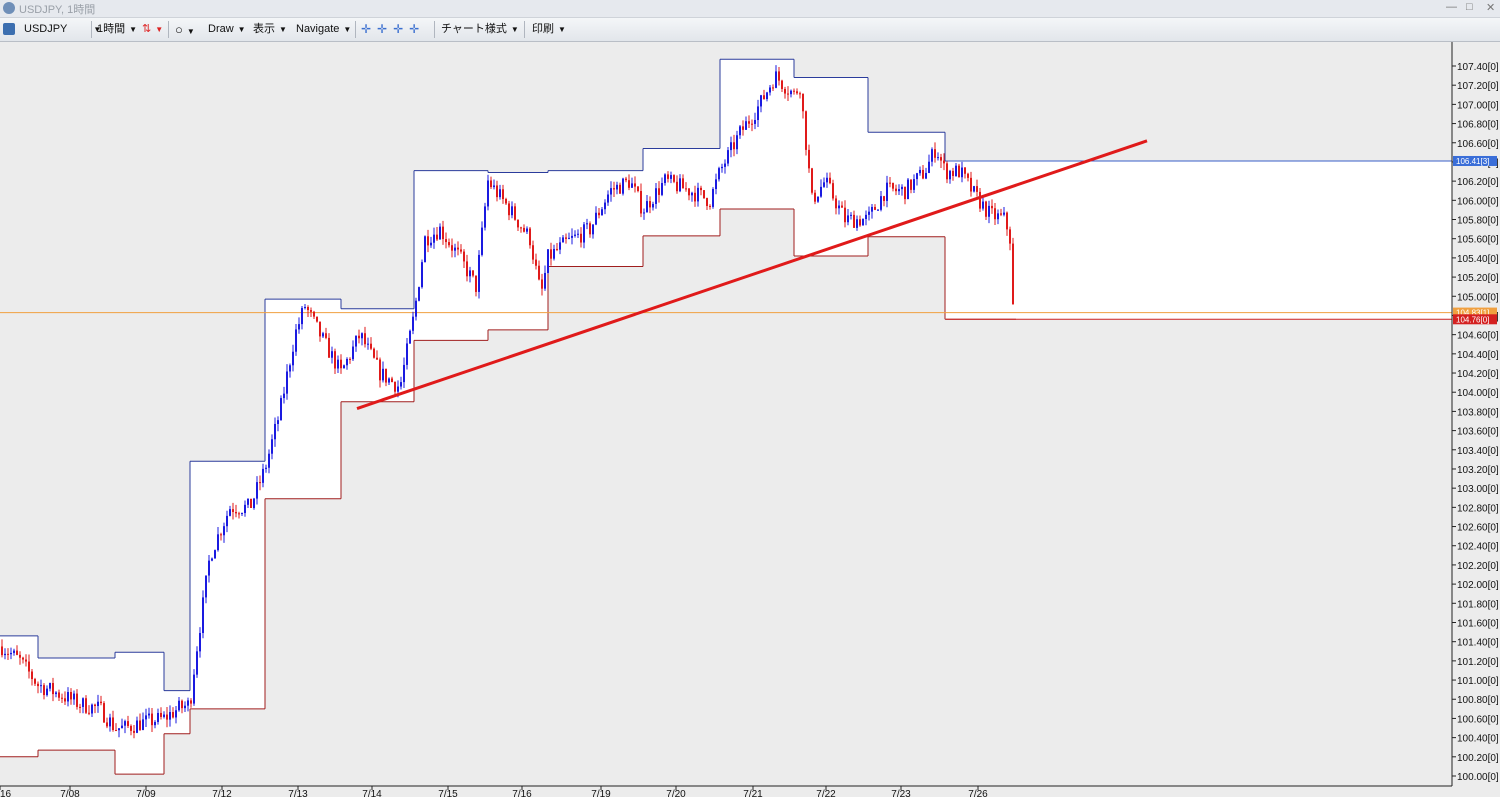  Describe the element at coordinates (1451, 7) in the screenshot. I see `minimize-button: —` at that location.